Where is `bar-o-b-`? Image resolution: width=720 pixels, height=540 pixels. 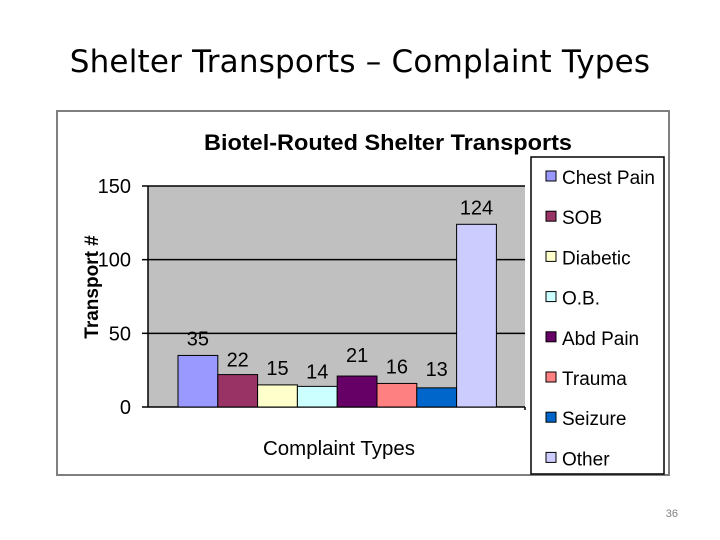
bar-o-b- is located at coordinates (317, 396).